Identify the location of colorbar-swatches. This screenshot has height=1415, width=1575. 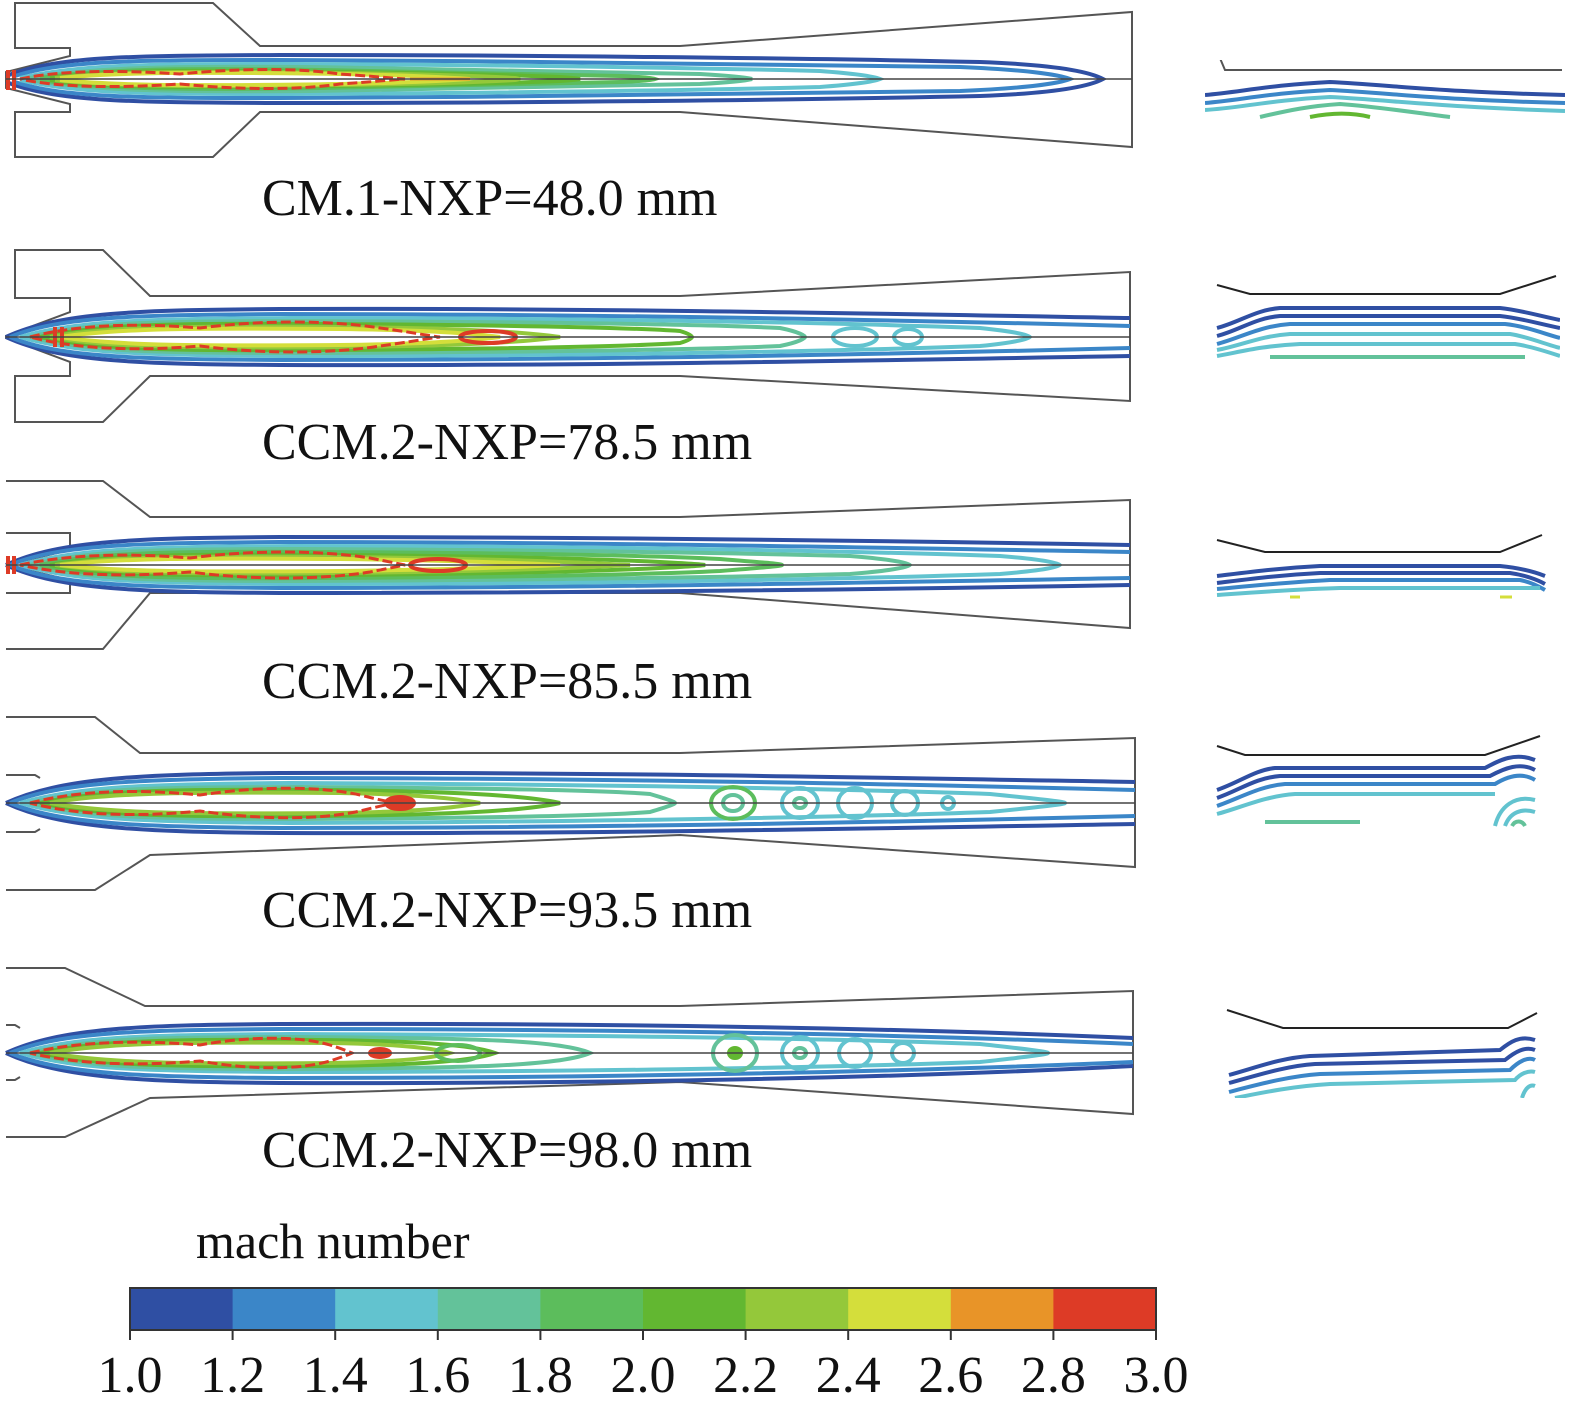
(643, 1309).